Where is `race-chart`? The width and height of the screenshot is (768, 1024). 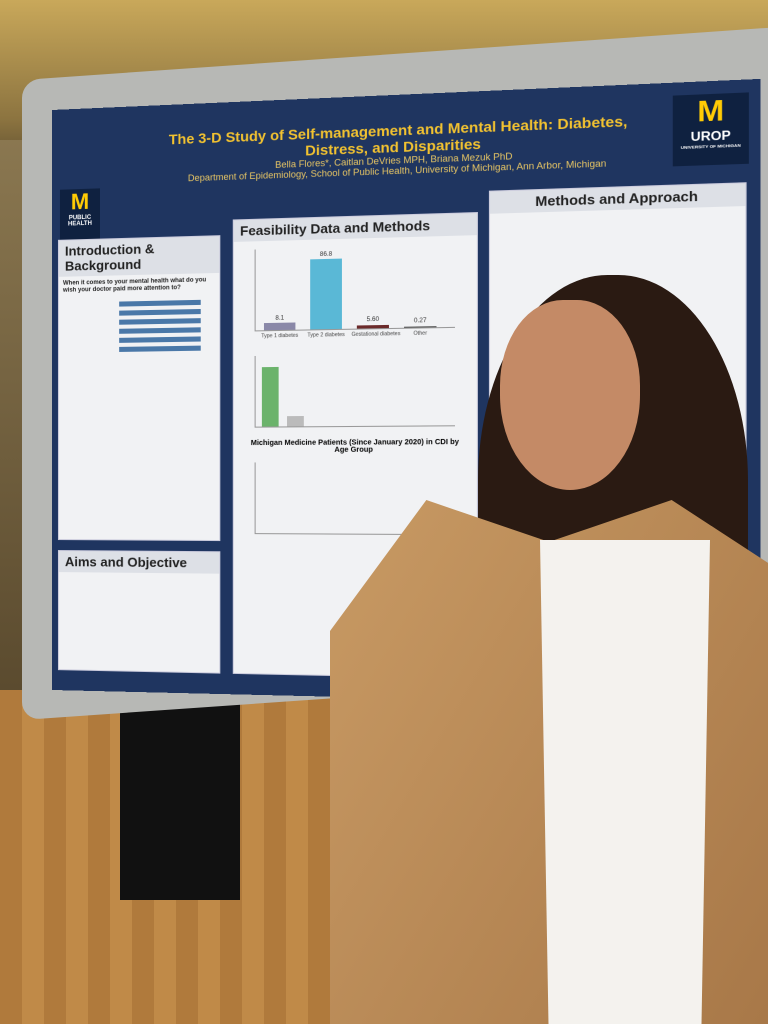 race-chart is located at coordinates (354, 390).